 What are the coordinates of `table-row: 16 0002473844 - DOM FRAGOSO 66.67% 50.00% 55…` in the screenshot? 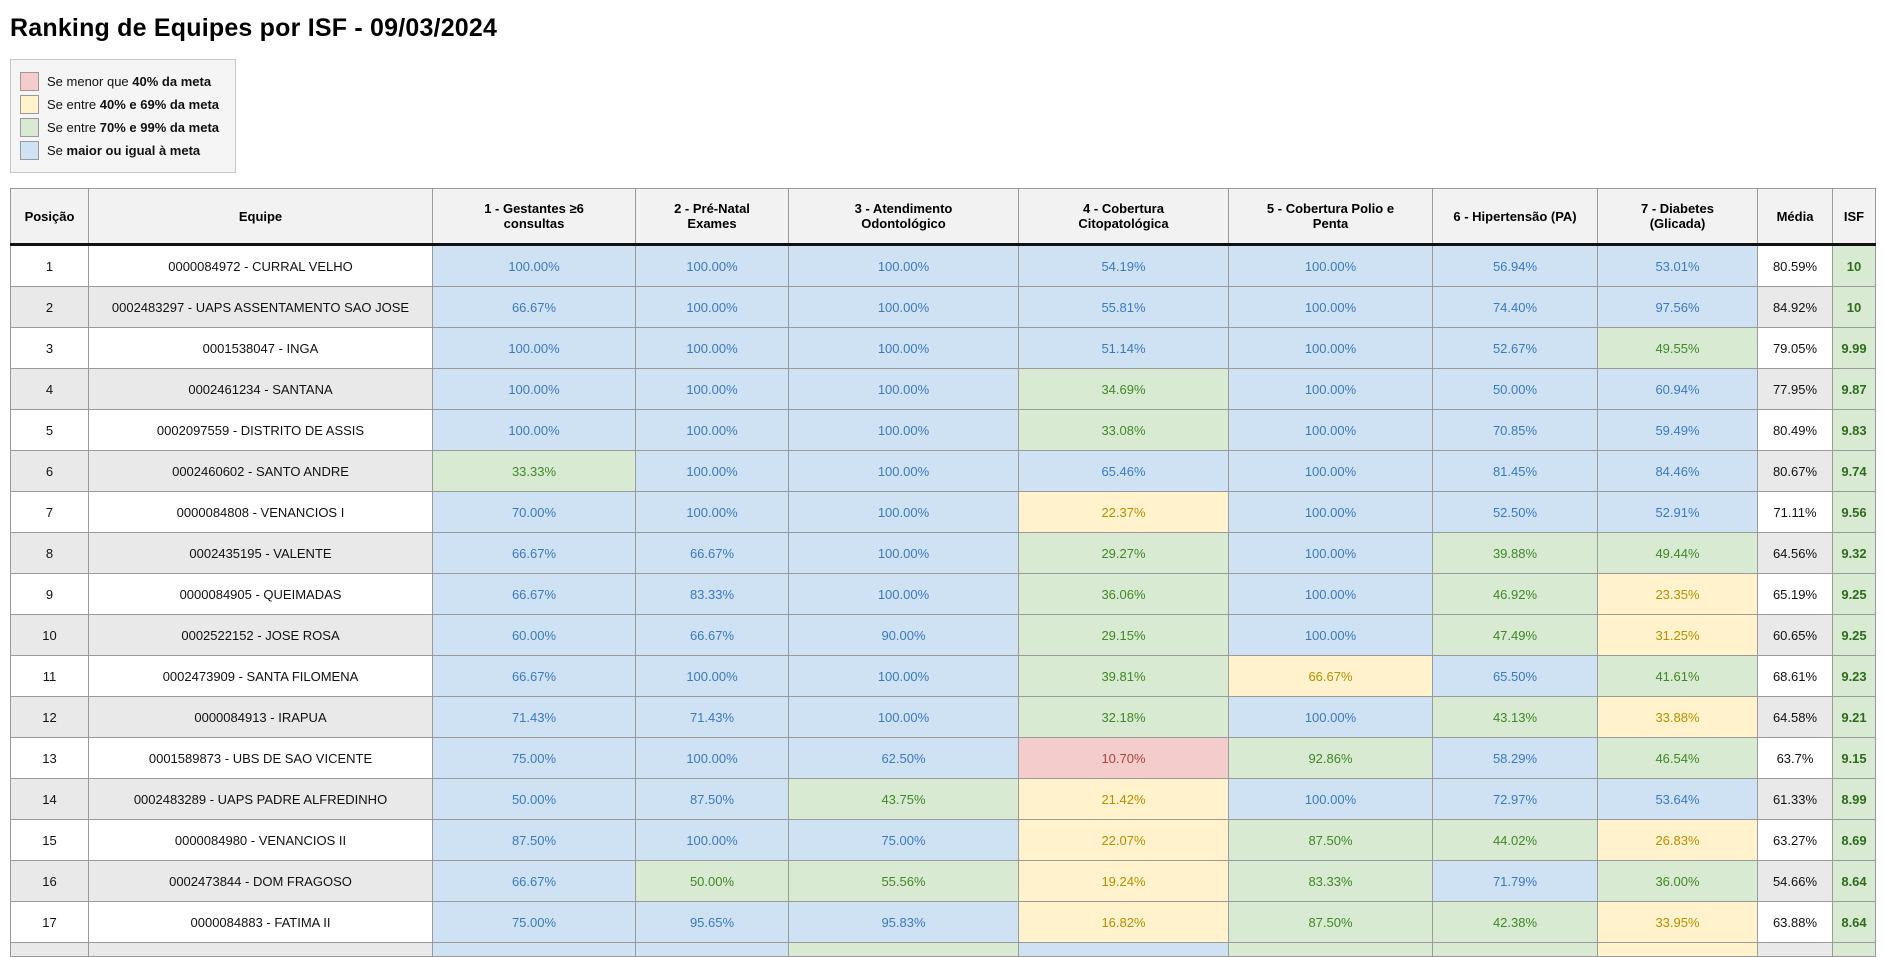 It's located at (943, 881).